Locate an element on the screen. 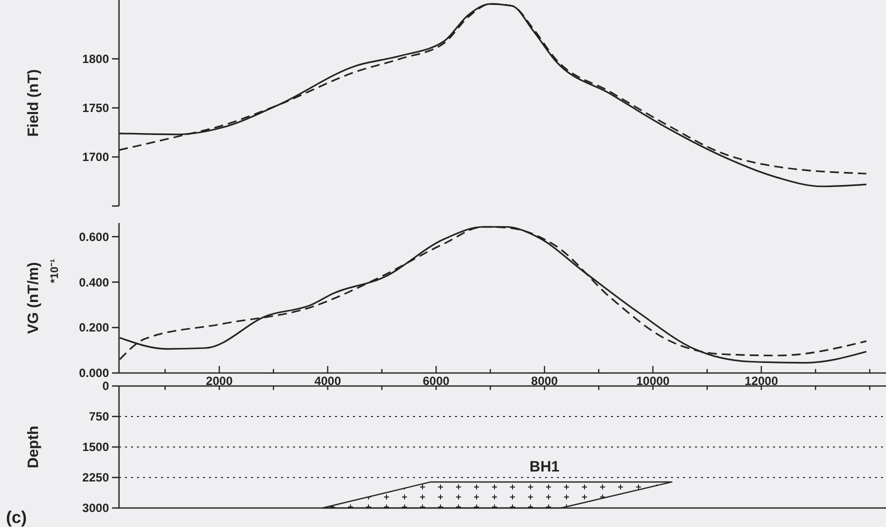 The height and width of the screenshot is (527, 886). x-tick-label: 8000 is located at coordinates (544, 381).